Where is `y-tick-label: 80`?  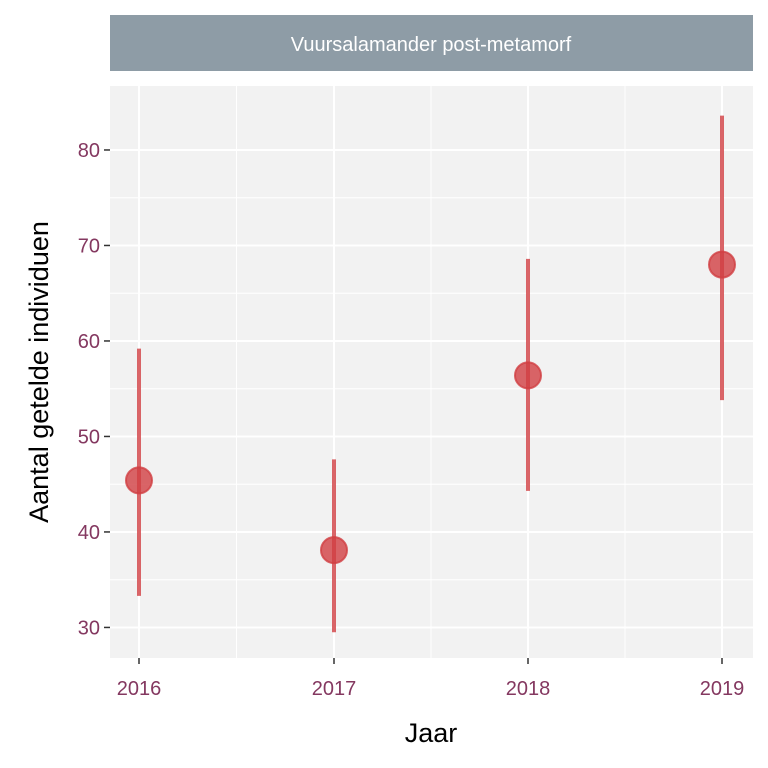 y-tick-label: 80 is located at coordinates (89, 151).